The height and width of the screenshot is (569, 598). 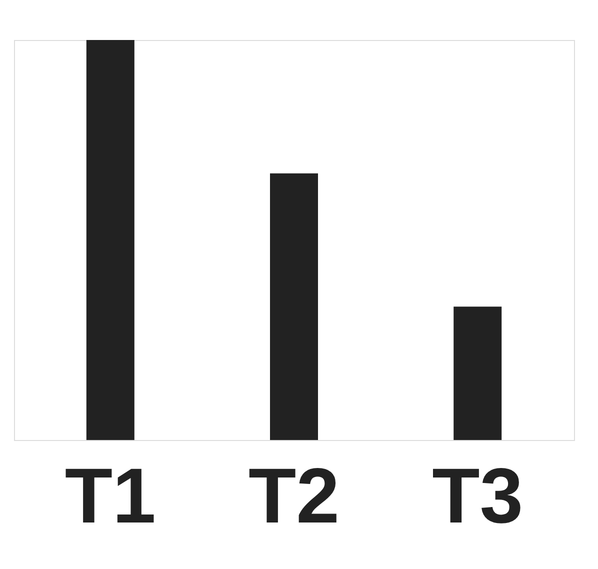 What do you see at coordinates (478, 496) in the screenshot?
I see `x-tick-label: T3` at bounding box center [478, 496].